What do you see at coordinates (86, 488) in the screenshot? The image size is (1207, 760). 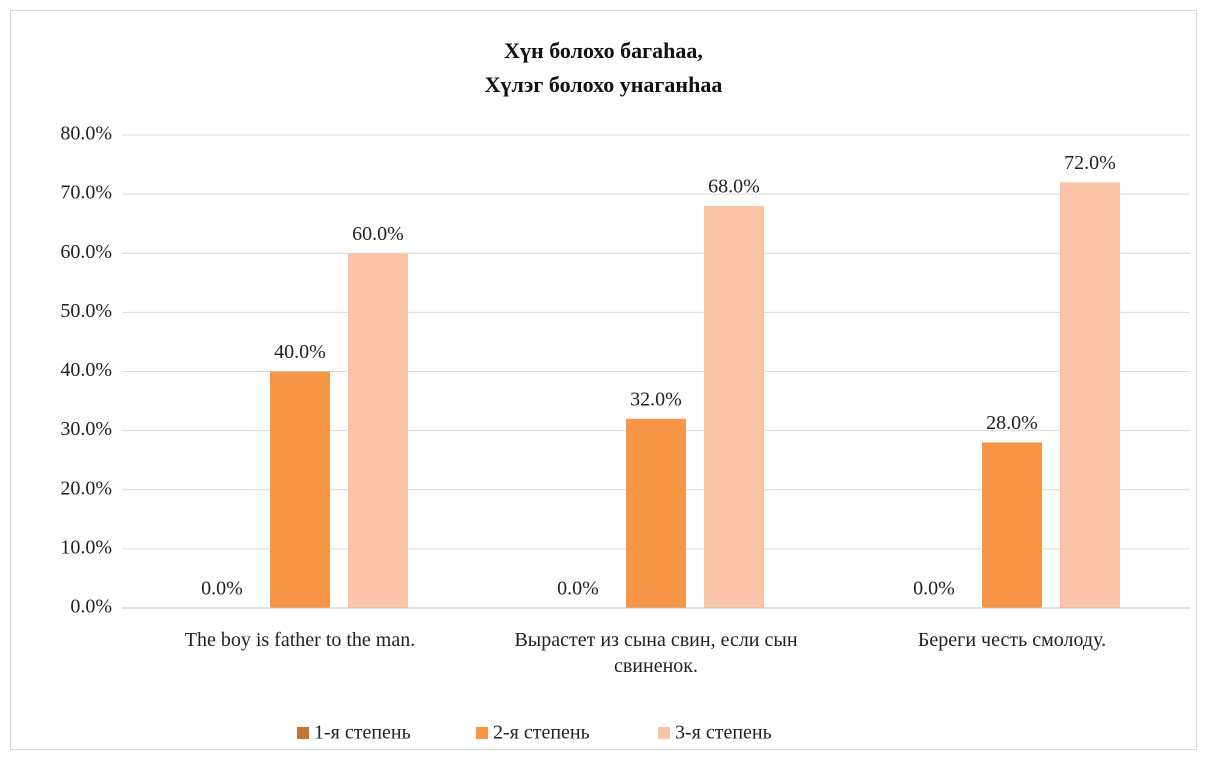 I see `y-tick-label: 20.0%` at bounding box center [86, 488].